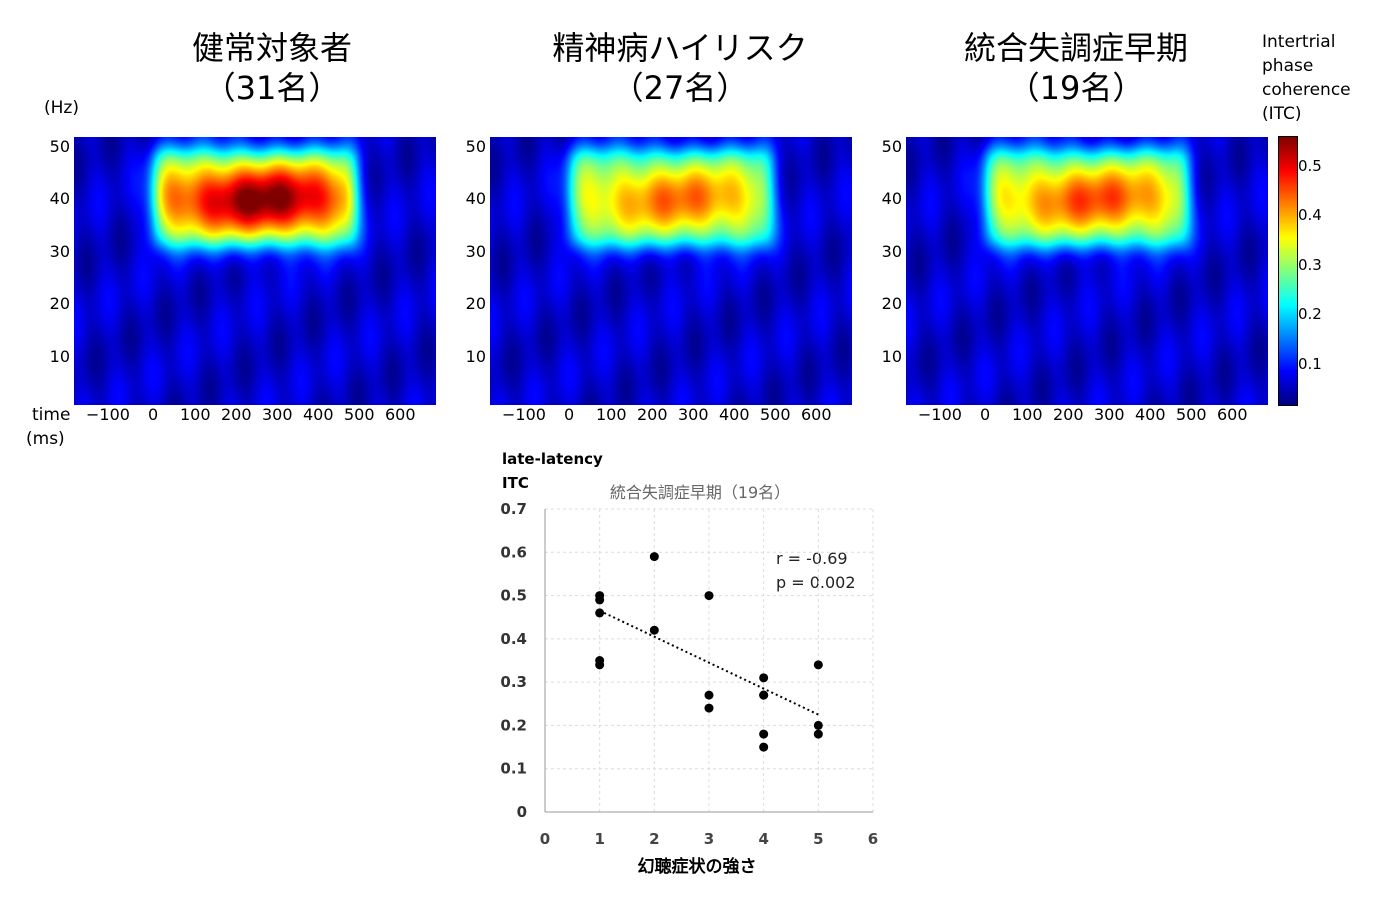 This screenshot has height=900, width=1380. Describe the element at coordinates (513, 682) in the screenshot. I see `scatter-y-tick-label: 0.3` at that location.